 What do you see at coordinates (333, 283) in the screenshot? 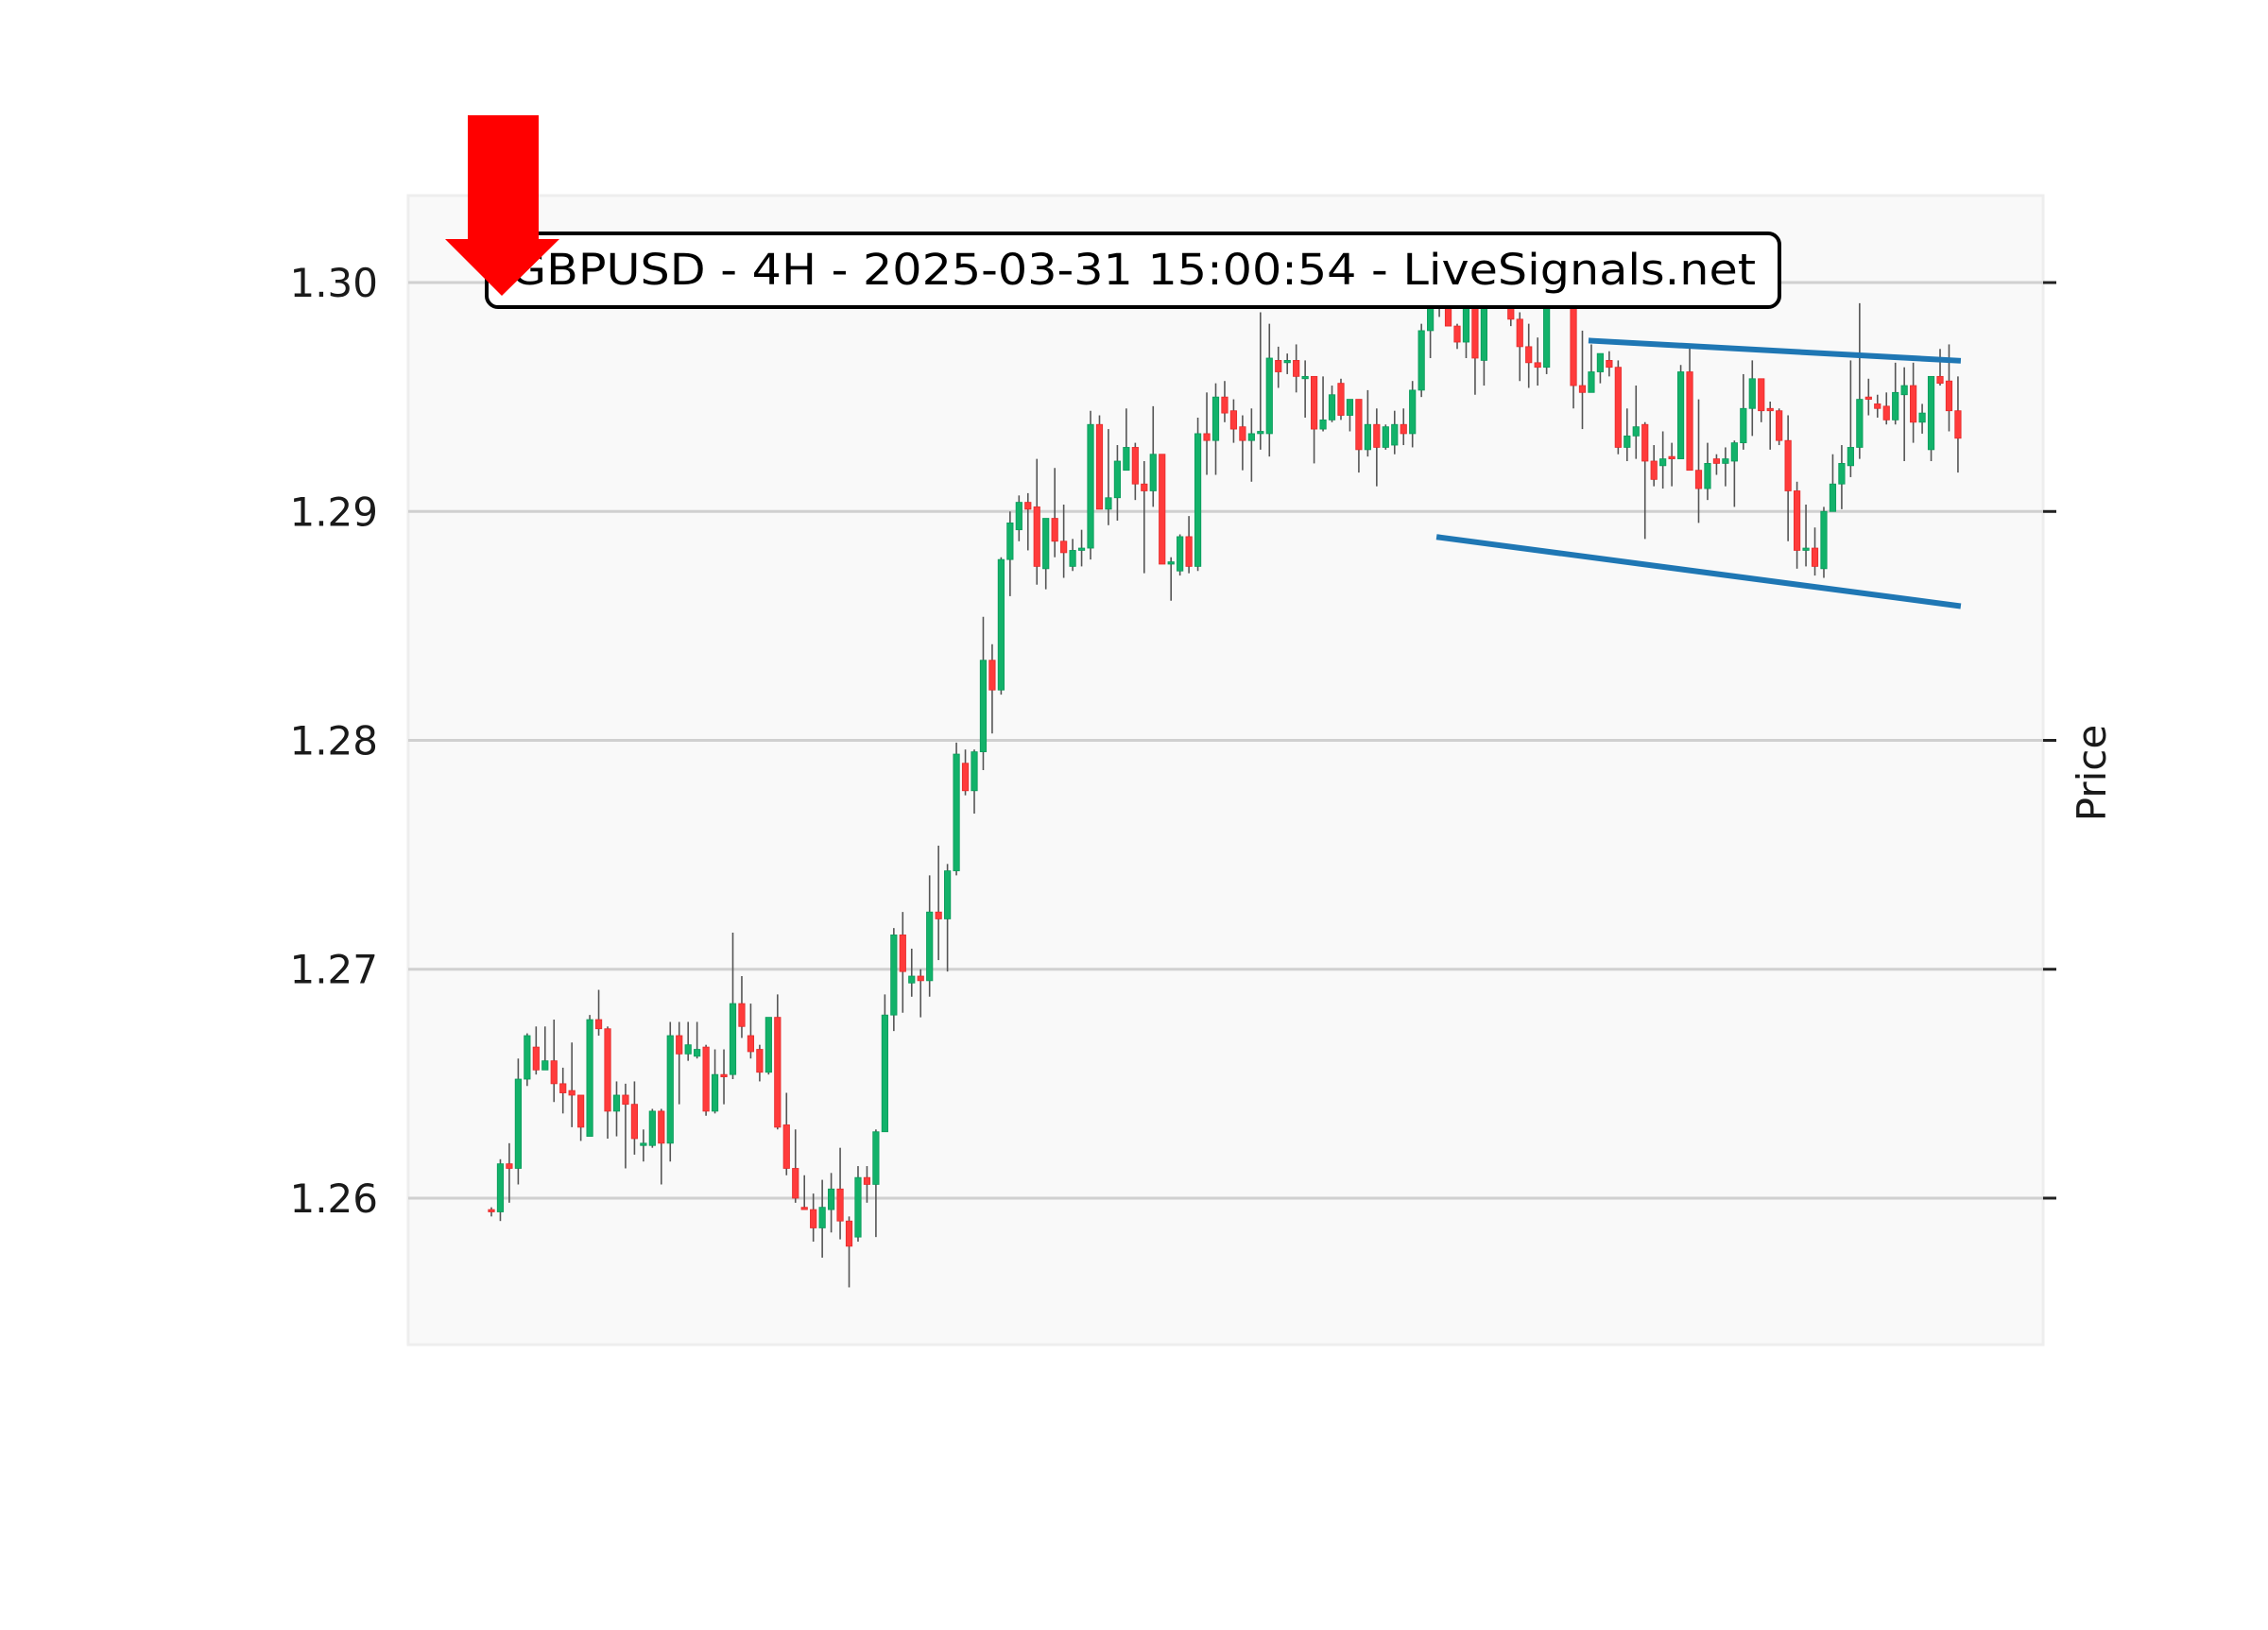
I see `y-tick-label: 1.30` at bounding box center [333, 283].